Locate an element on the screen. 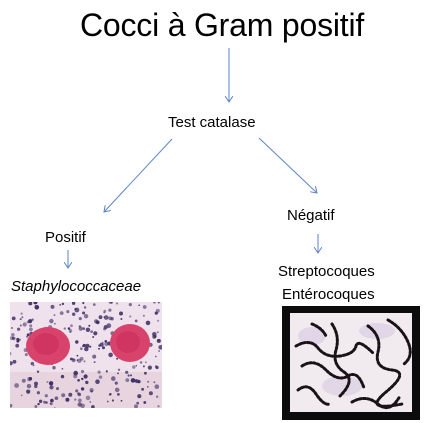 The height and width of the screenshot is (423, 429). positive-result-node: Positif is located at coordinates (65, 237).